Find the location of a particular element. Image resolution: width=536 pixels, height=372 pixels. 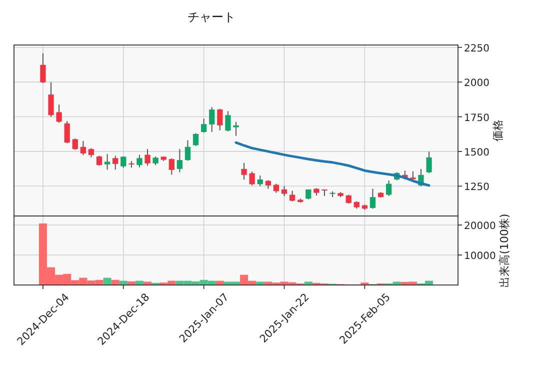

y-tick-label: 20000 is located at coordinates (480, 226).